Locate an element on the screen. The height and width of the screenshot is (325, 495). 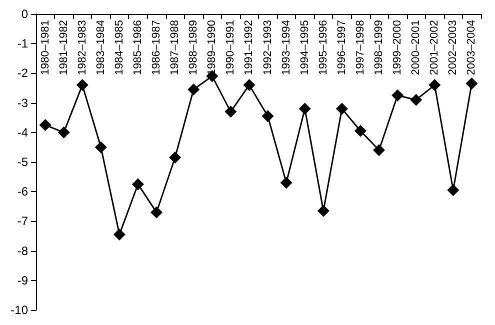
x-tick-label: 1982–1983 is located at coordinates (82, 48).